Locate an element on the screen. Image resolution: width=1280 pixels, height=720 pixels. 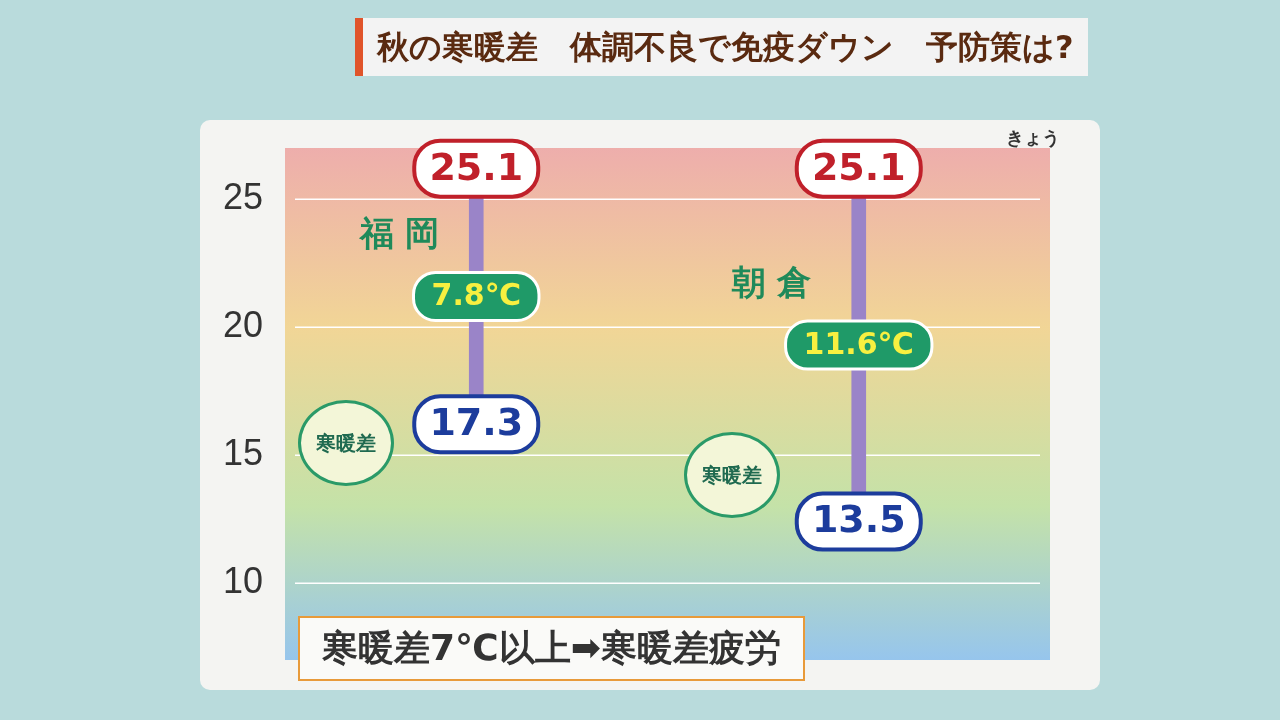
data-label: 7.8℃ is located at coordinates (476, 295).